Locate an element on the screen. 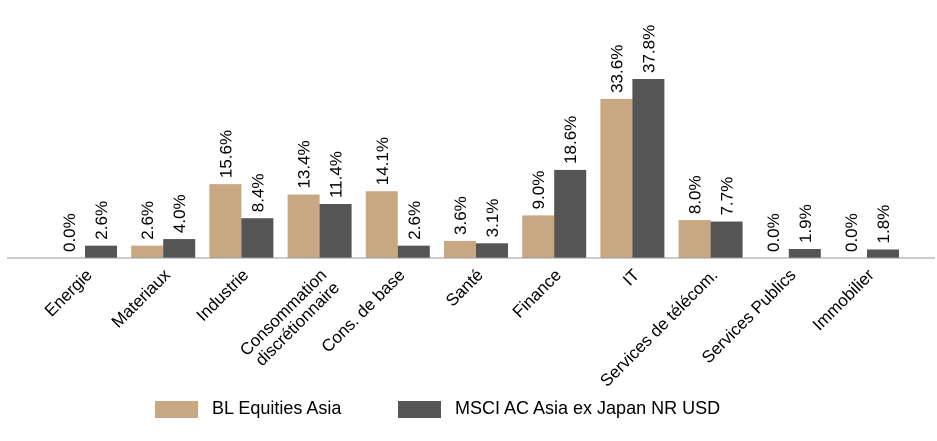  value-label-2-2: 8.4% is located at coordinates (257, 192).